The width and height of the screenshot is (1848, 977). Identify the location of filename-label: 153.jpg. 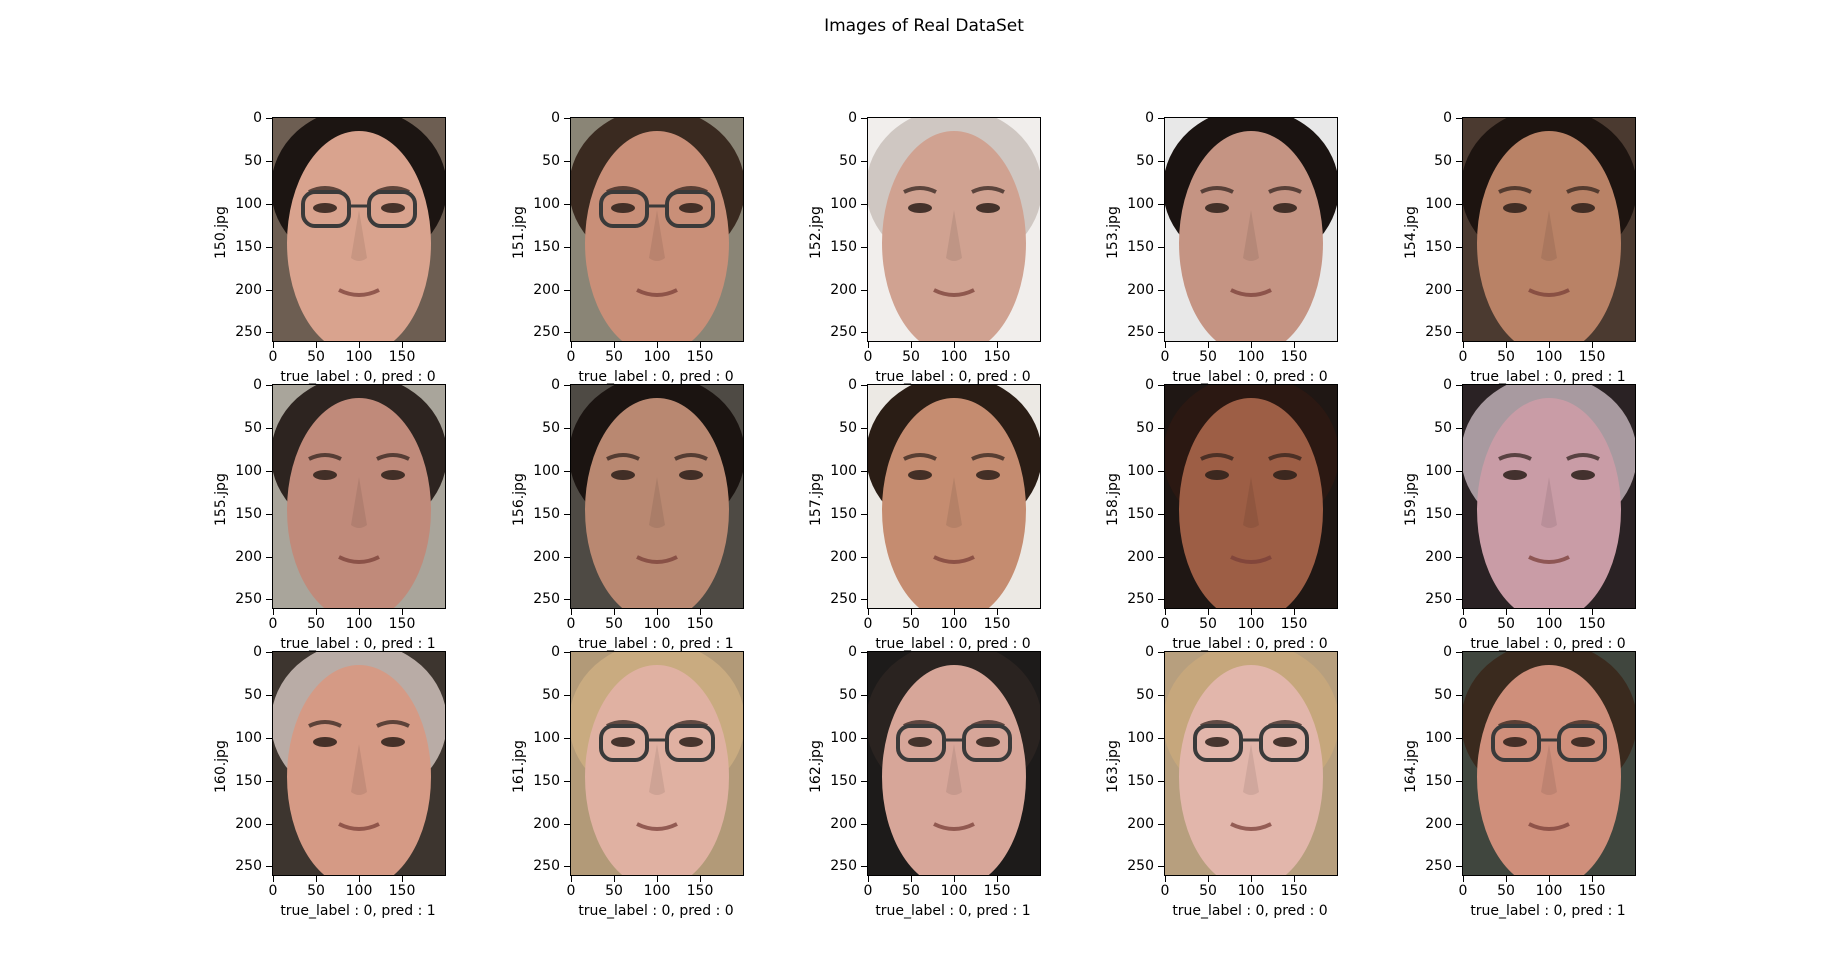
(1113, 232).